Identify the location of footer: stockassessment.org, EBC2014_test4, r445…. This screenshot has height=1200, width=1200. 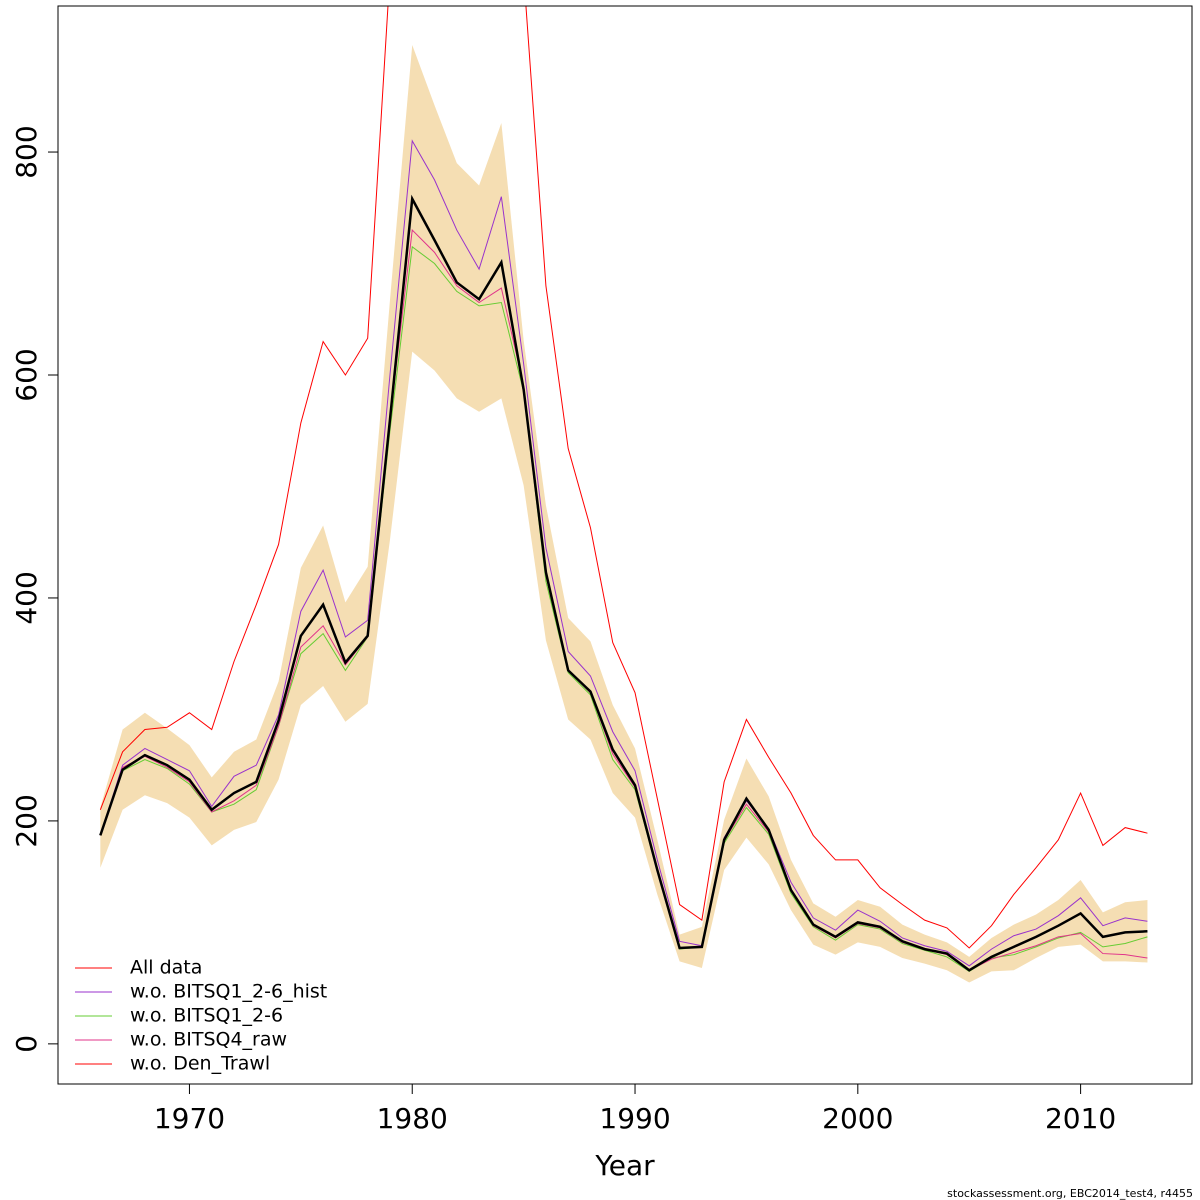
(1070, 1193).